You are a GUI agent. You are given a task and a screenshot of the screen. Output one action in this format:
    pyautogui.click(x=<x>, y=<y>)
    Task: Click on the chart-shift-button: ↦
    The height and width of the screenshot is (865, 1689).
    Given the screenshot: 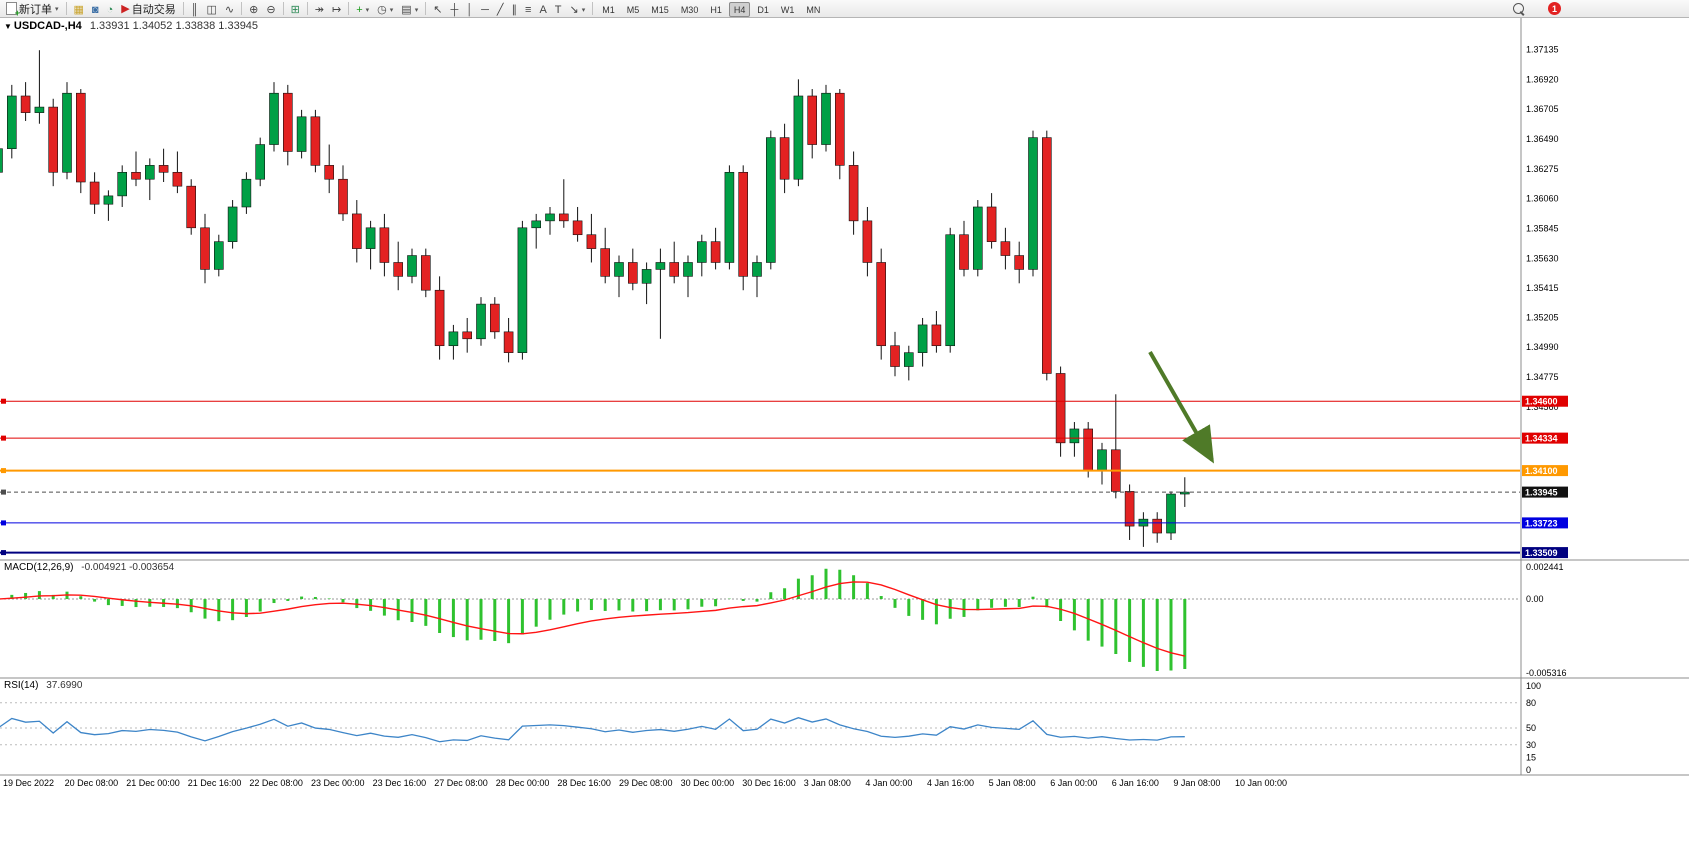 What is the action you would take?
    pyautogui.click(x=336, y=10)
    